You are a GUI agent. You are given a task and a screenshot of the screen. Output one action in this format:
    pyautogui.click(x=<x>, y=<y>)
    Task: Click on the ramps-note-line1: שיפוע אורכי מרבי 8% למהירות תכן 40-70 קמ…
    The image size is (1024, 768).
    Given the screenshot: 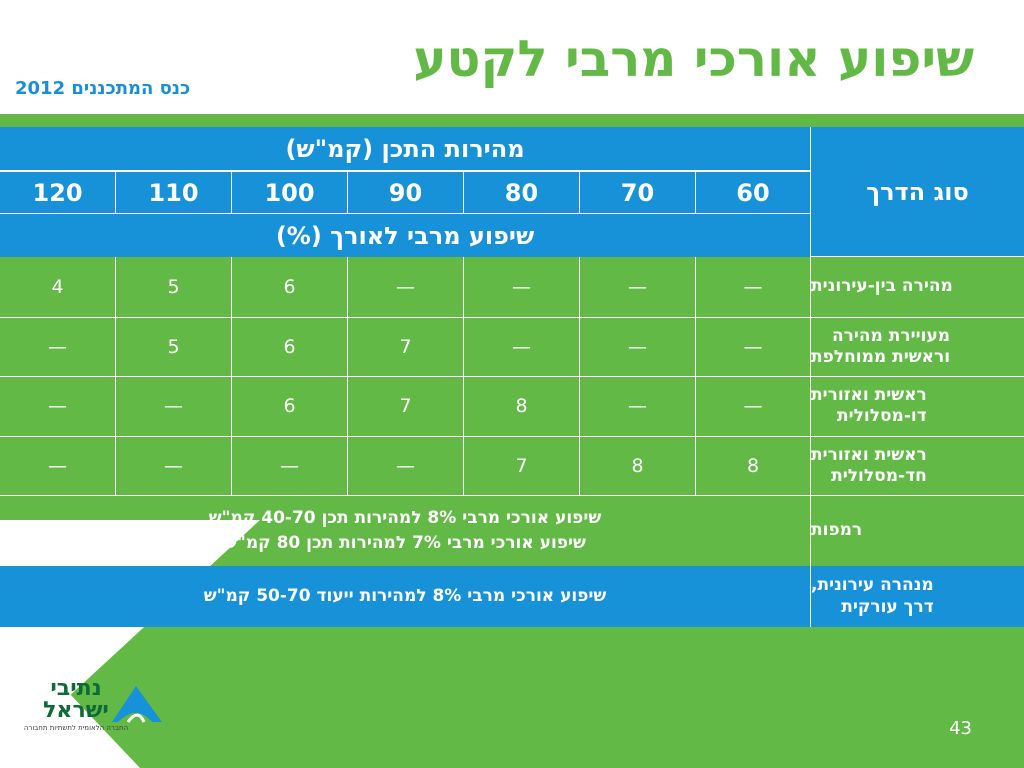 What is the action you would take?
    pyautogui.click(x=405, y=518)
    